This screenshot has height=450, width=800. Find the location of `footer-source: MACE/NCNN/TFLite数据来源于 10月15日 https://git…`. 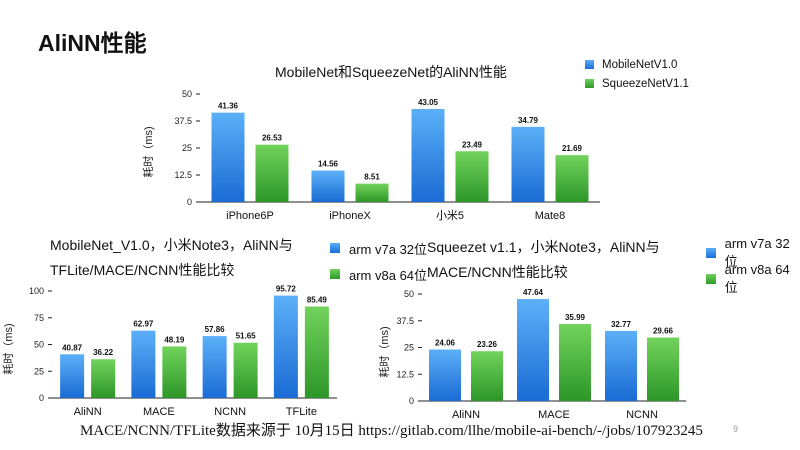

footer-source: MACE/NCNN/TFLite数据来源于 10月15日 https://git… is located at coordinates (391, 431).